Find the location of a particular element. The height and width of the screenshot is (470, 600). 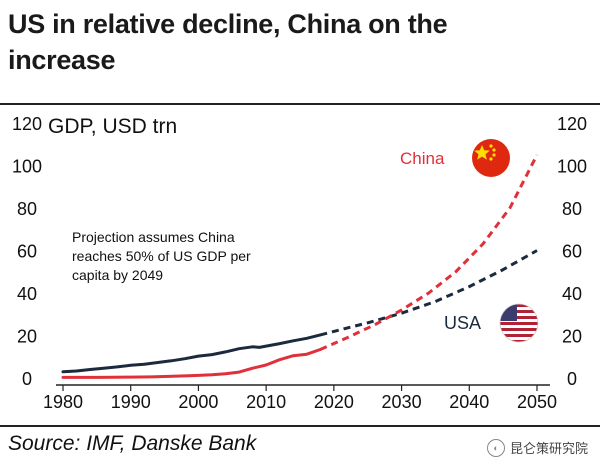

y-tick-label-left: 40 is located at coordinates (27, 294).